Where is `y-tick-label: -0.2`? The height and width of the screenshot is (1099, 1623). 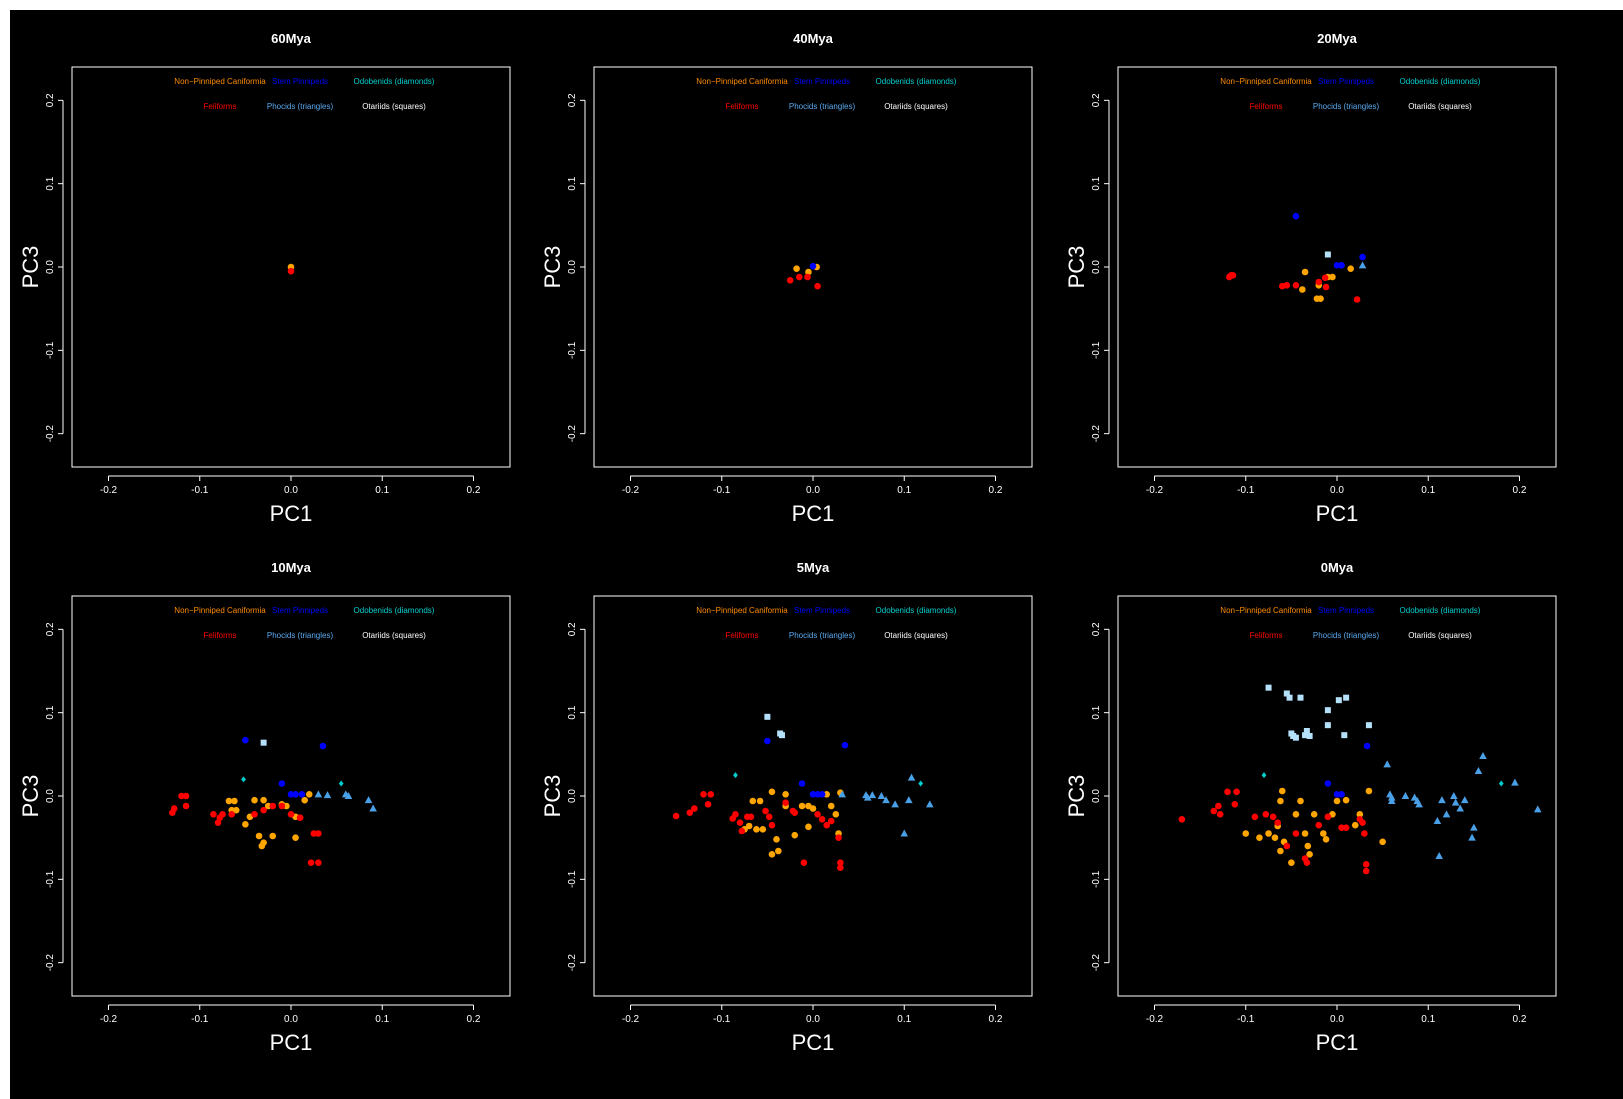
y-tick-label: -0.2 is located at coordinates (572, 434).